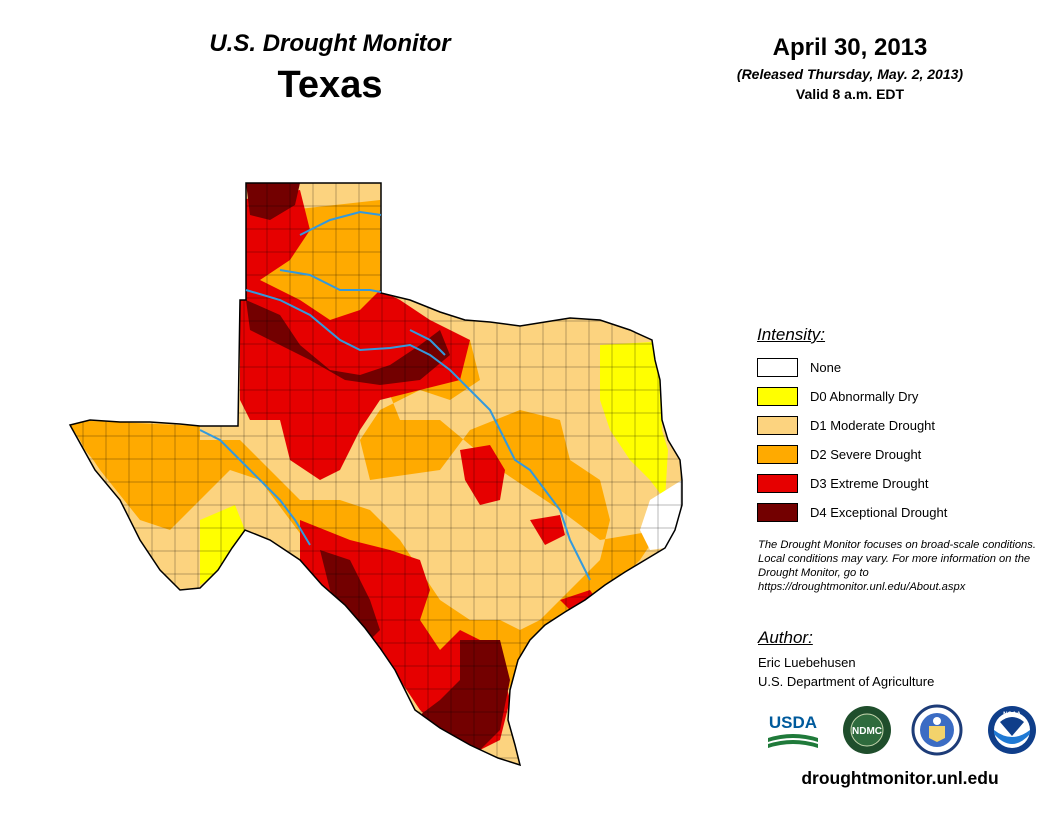 The image size is (1056, 816). I want to click on legend-swatch-d1, so click(777, 425).